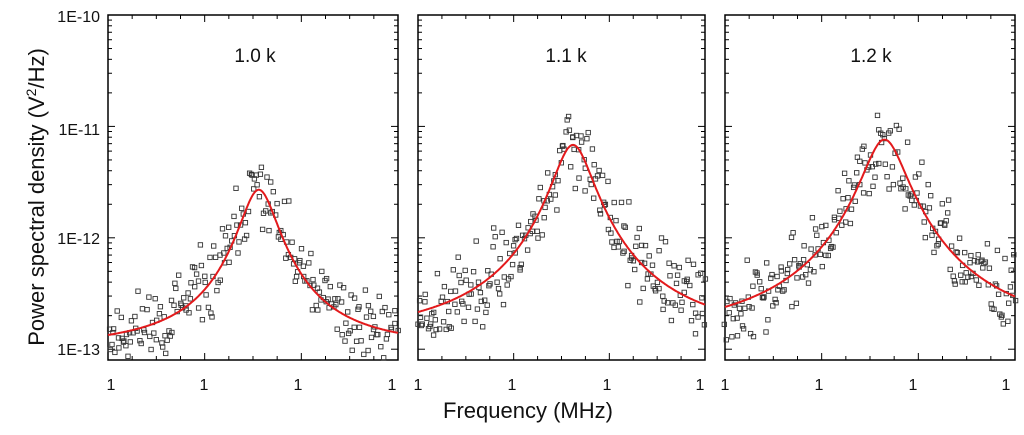  What do you see at coordinates (78, 239) in the screenshot?
I see `y-tick-label: 1E-12` at bounding box center [78, 239].